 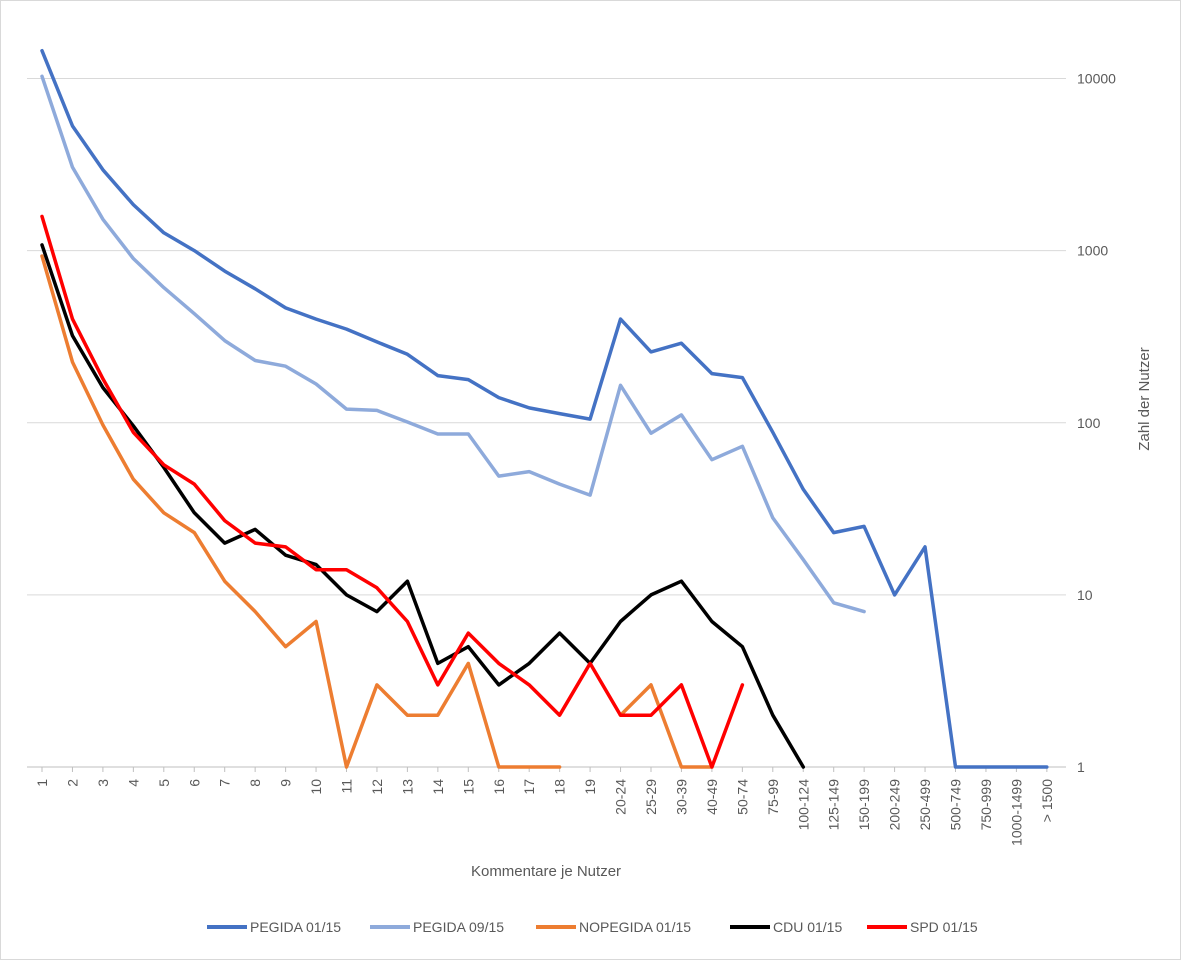 I want to click on x-tick-label: 200-249, so click(x=895, y=805).